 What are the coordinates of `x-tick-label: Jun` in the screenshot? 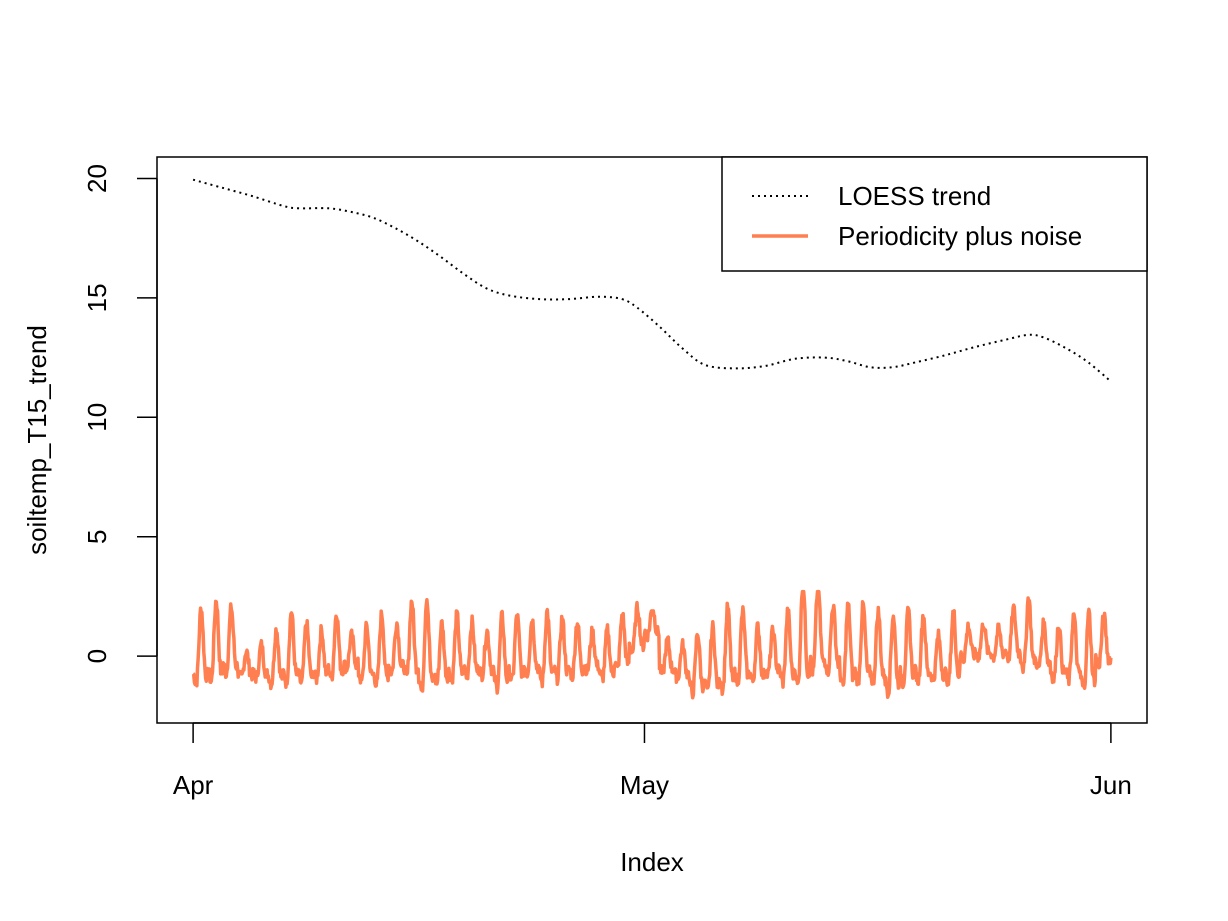 It's located at (1111, 785).